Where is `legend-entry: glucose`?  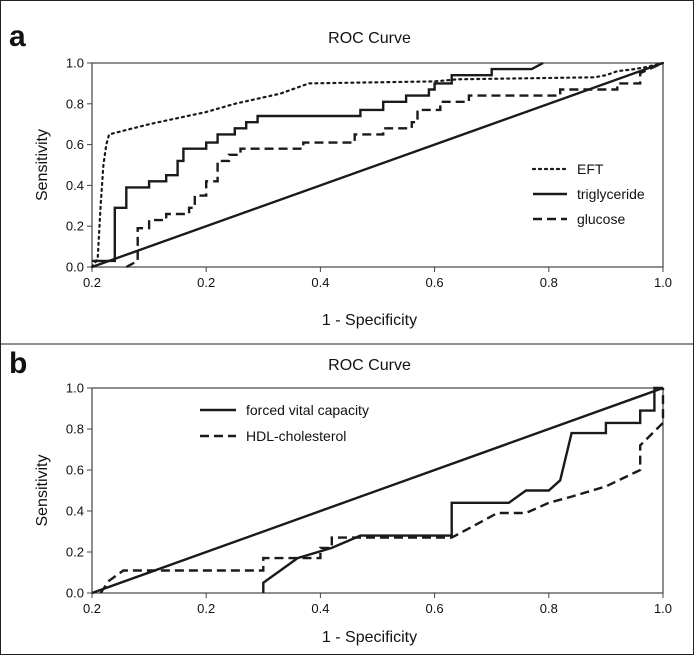
legend-entry: glucose is located at coordinates (601, 219).